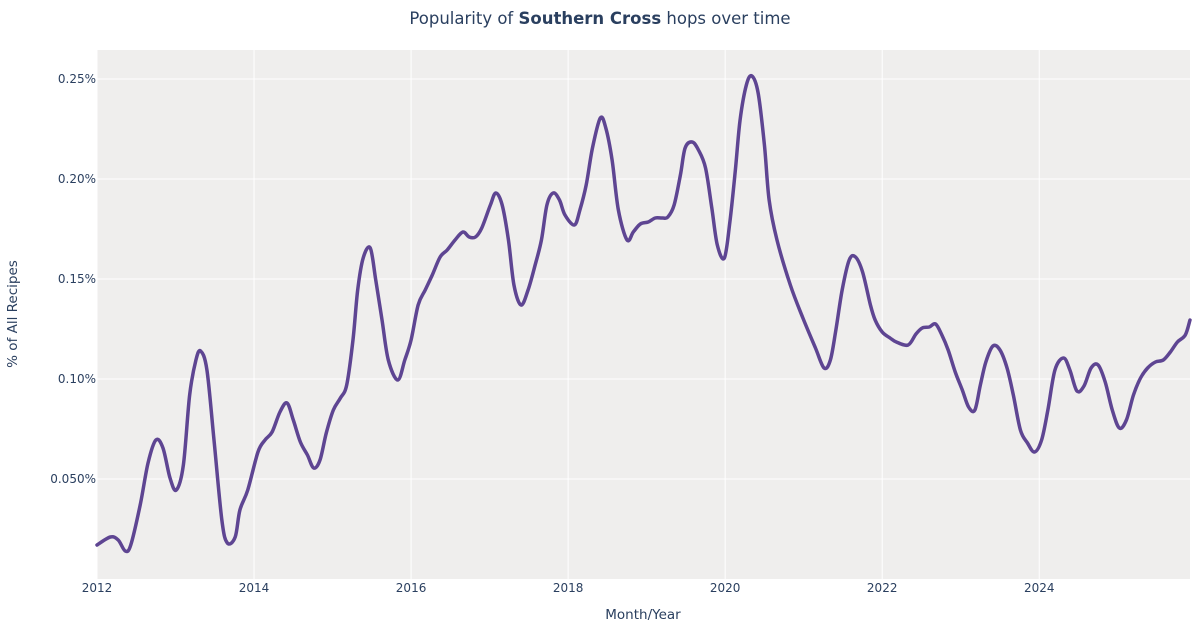 The image size is (1200, 630). Describe the element at coordinates (411, 588) in the screenshot. I see `x-tick-label: 2016` at that location.